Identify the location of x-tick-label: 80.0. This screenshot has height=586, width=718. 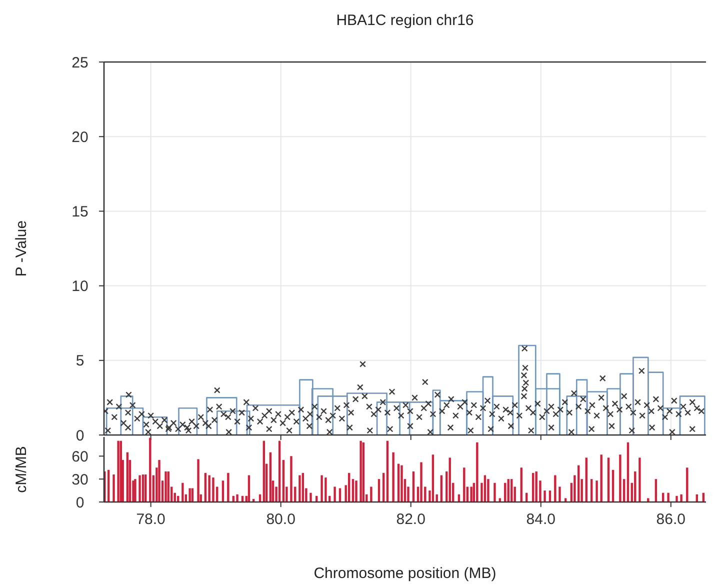
(281, 519).